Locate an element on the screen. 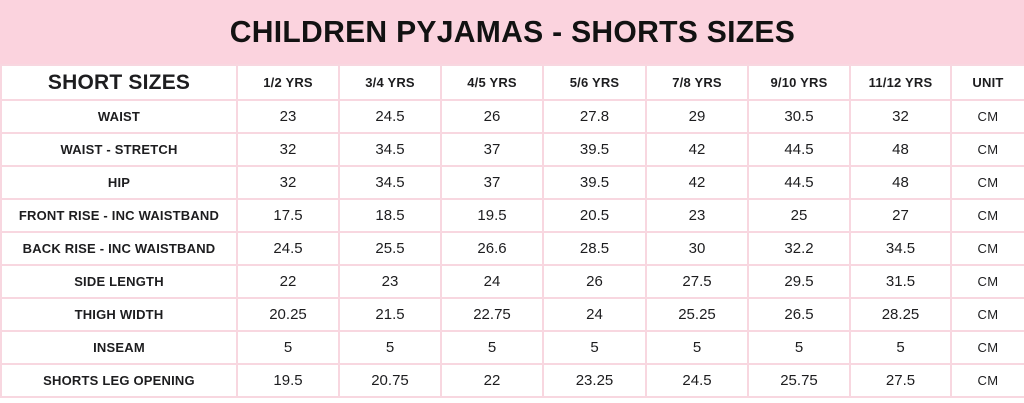  column-header-7-8-yrs: 7/8 YRS is located at coordinates (697, 82).